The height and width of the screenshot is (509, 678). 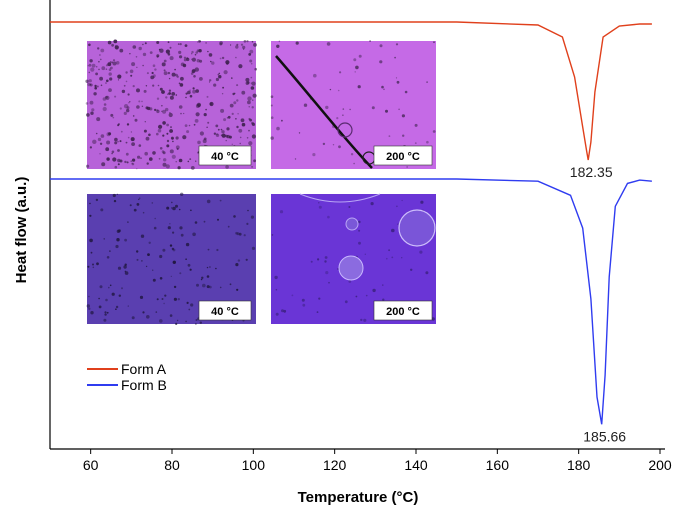 What do you see at coordinates (377, 465) in the screenshot?
I see `x-tick-labels: 60 80 100 120 140 160 180 200` at bounding box center [377, 465].